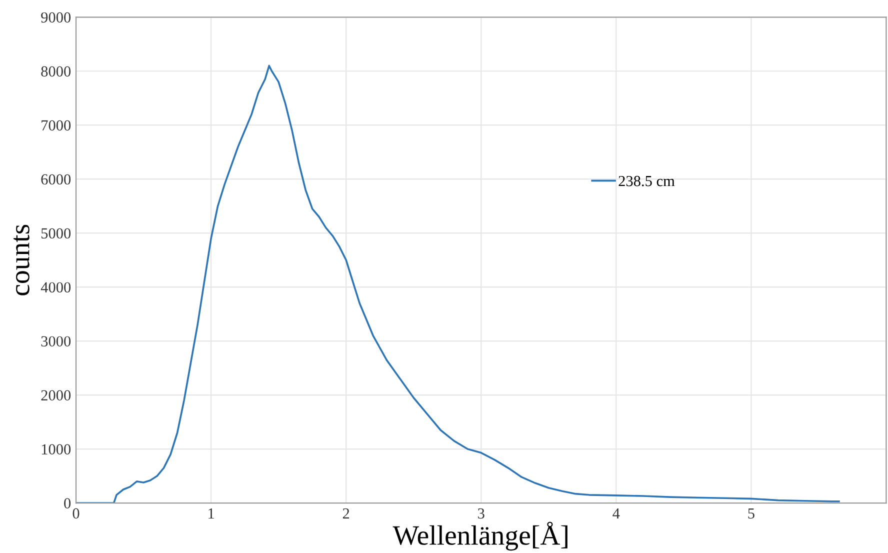  What do you see at coordinates (646, 181) in the screenshot?
I see `legend-label: 238.5 cm` at bounding box center [646, 181].